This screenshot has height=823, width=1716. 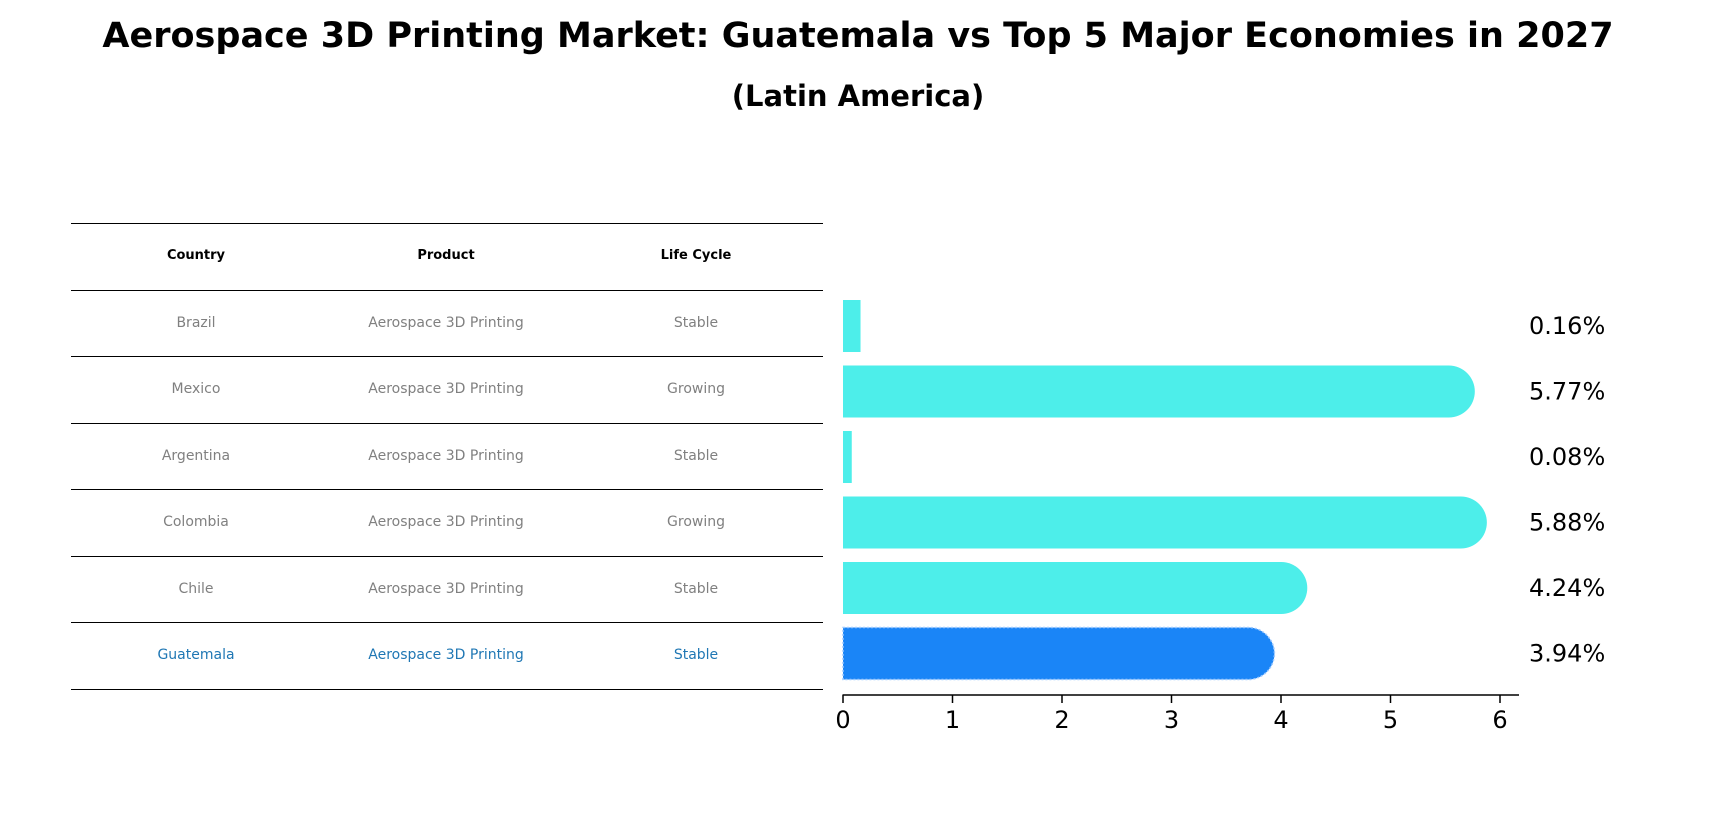 What do you see at coordinates (1171, 720) in the screenshot?
I see `x-tick-label: 3` at bounding box center [1171, 720].